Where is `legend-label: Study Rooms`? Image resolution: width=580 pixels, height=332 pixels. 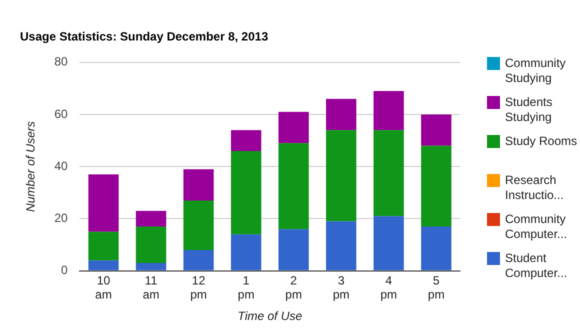
legend-label: Study Rooms is located at coordinates (541, 141).